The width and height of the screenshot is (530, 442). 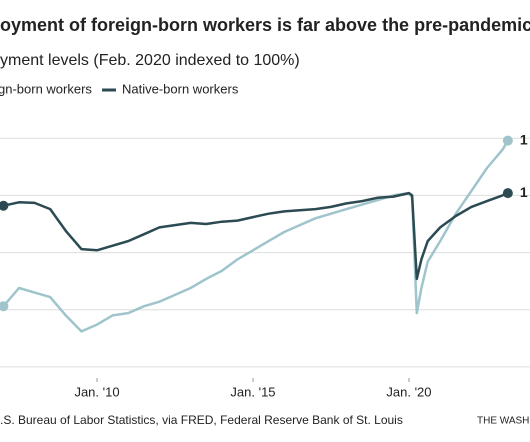 I want to click on x-tick-label: Jan. '10, so click(x=96, y=391).